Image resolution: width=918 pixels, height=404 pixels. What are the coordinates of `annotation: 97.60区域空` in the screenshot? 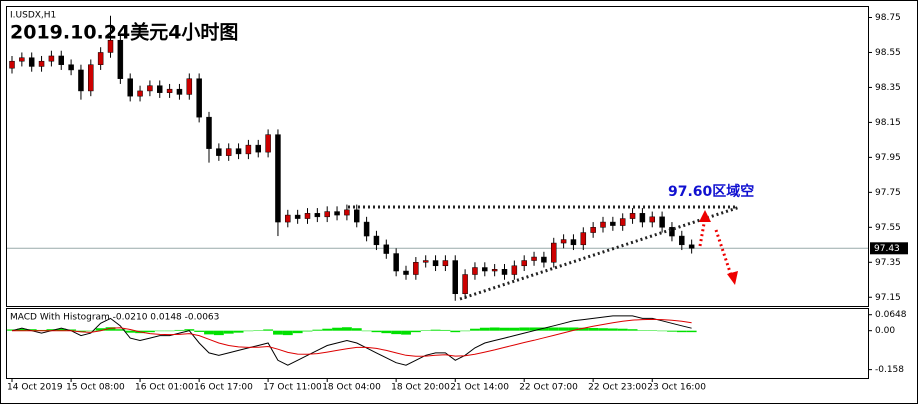 It's located at (711, 191).